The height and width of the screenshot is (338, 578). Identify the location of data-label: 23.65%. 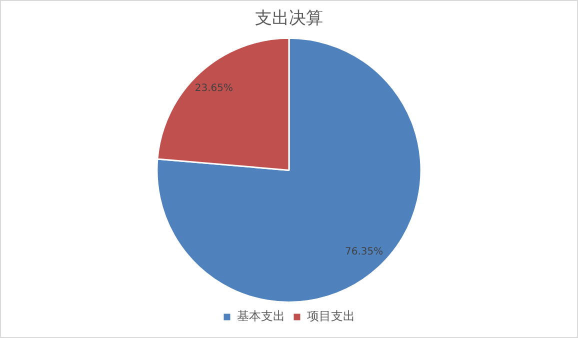
(214, 88).